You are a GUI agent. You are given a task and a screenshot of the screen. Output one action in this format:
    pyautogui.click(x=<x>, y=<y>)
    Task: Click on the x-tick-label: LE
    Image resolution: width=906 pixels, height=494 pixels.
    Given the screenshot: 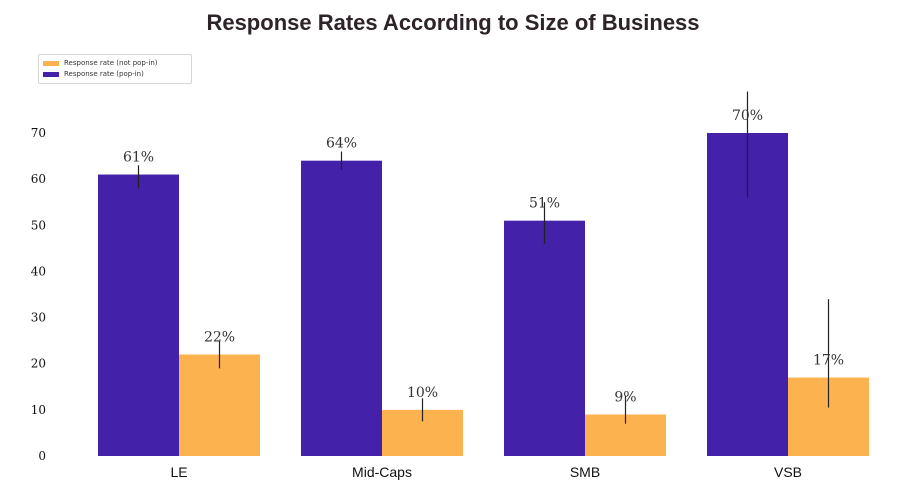 What is the action you would take?
    pyautogui.click(x=178, y=472)
    